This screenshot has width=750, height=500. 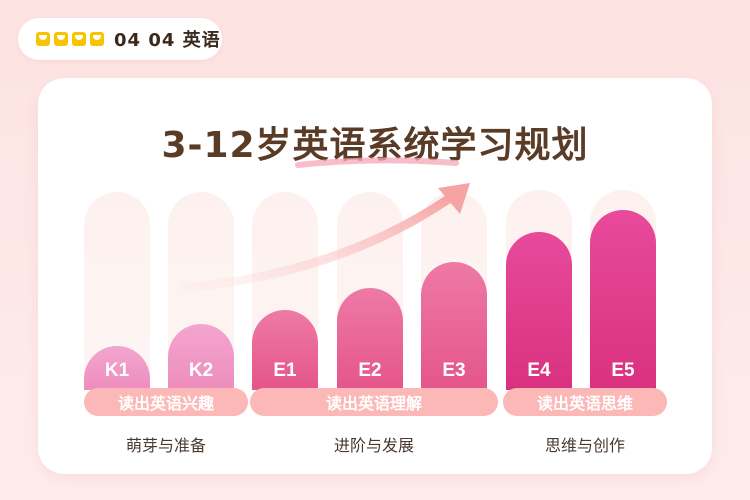 What do you see at coordinates (454, 370) in the screenshot?
I see `level-label: E3` at bounding box center [454, 370].